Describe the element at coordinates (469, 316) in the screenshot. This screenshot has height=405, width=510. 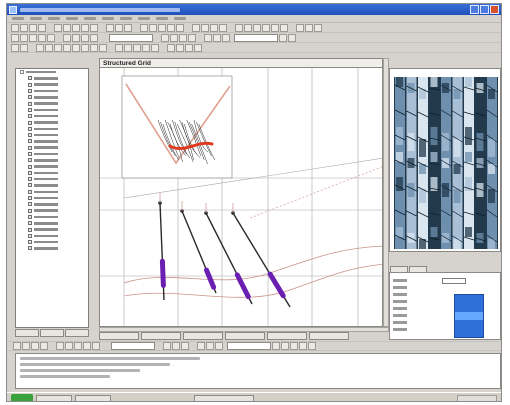
I see `color-swatch` at that location.